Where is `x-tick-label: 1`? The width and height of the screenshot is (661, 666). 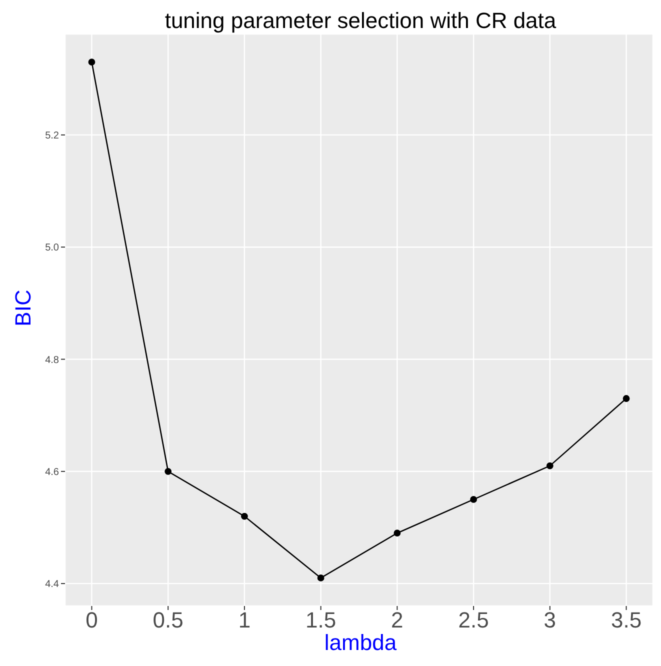 x-tick-label: 1 is located at coordinates (244, 620).